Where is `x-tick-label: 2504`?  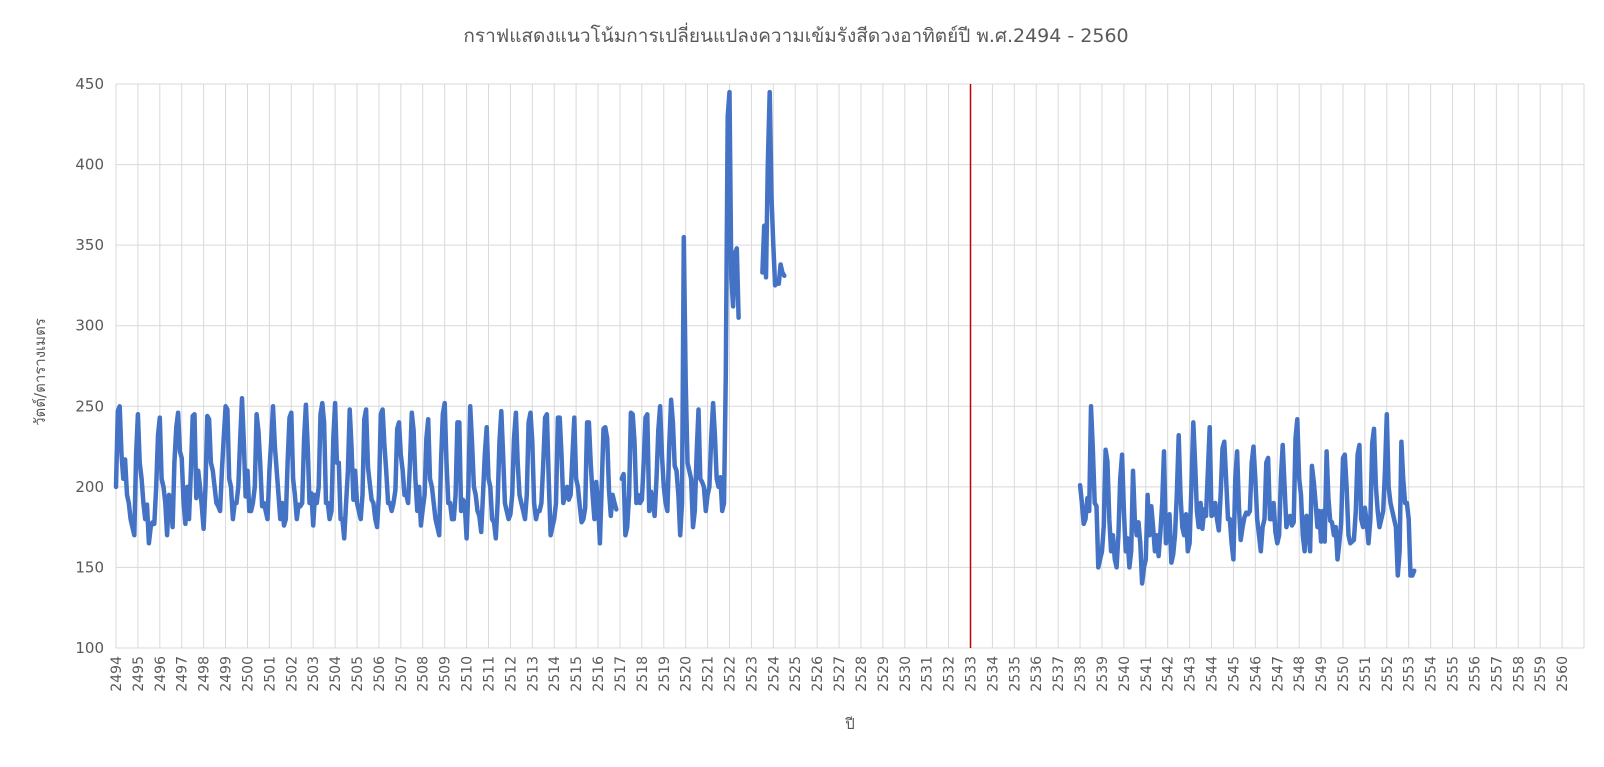 x-tick-label: 2504 is located at coordinates (336, 674).